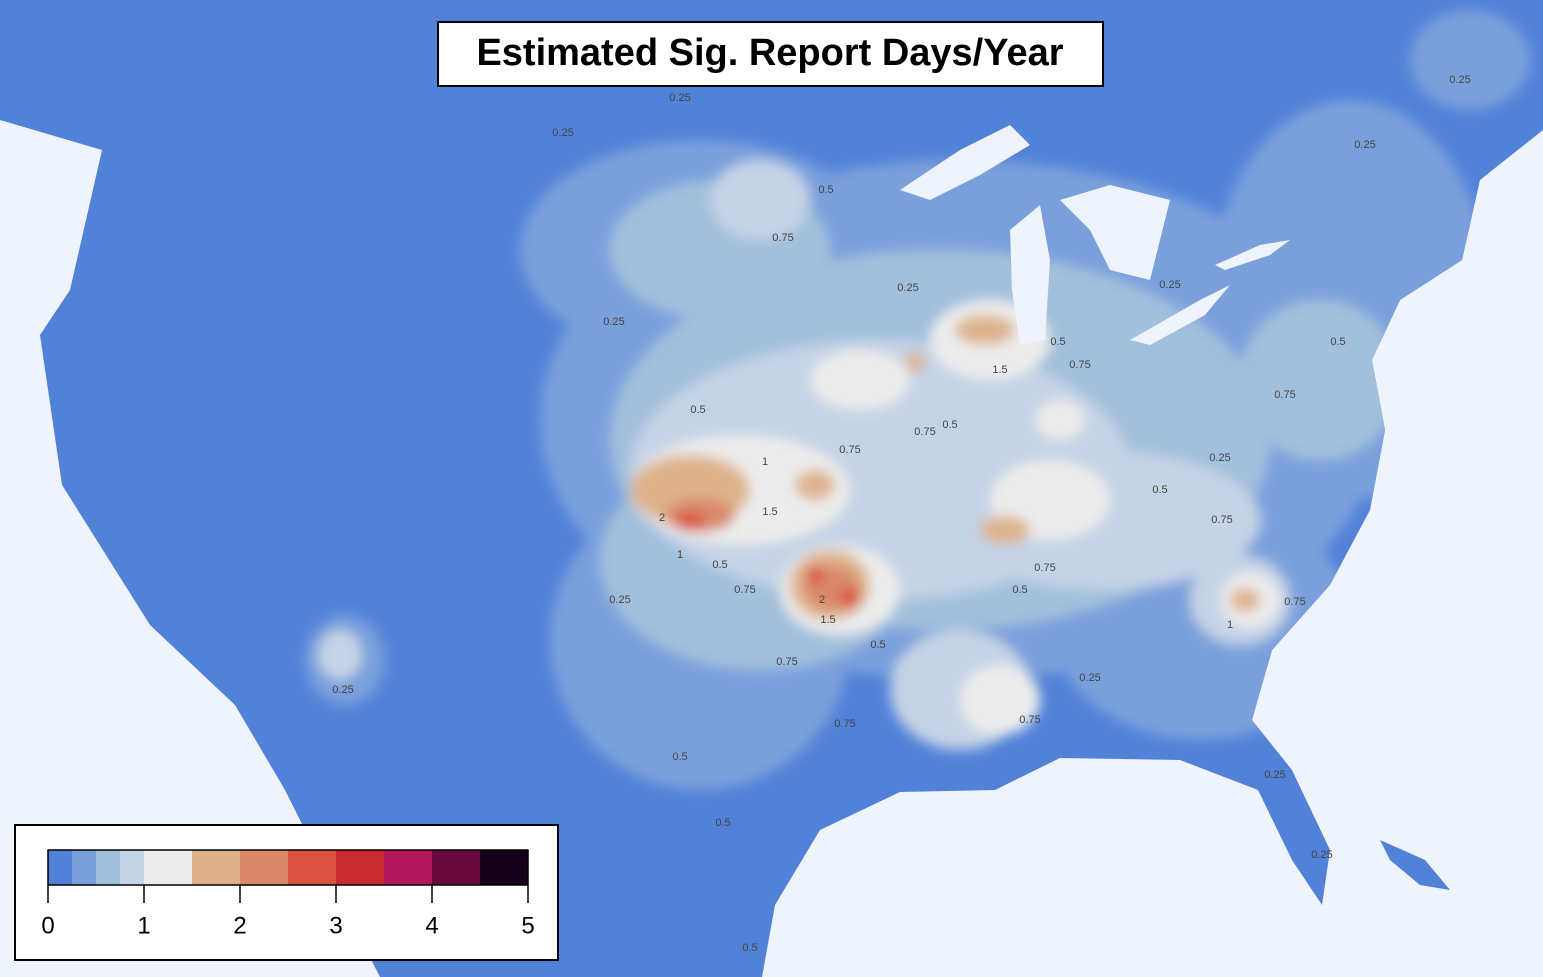  I want to click on colorbar: 0 1 2 3 4 5, so click(288, 894).